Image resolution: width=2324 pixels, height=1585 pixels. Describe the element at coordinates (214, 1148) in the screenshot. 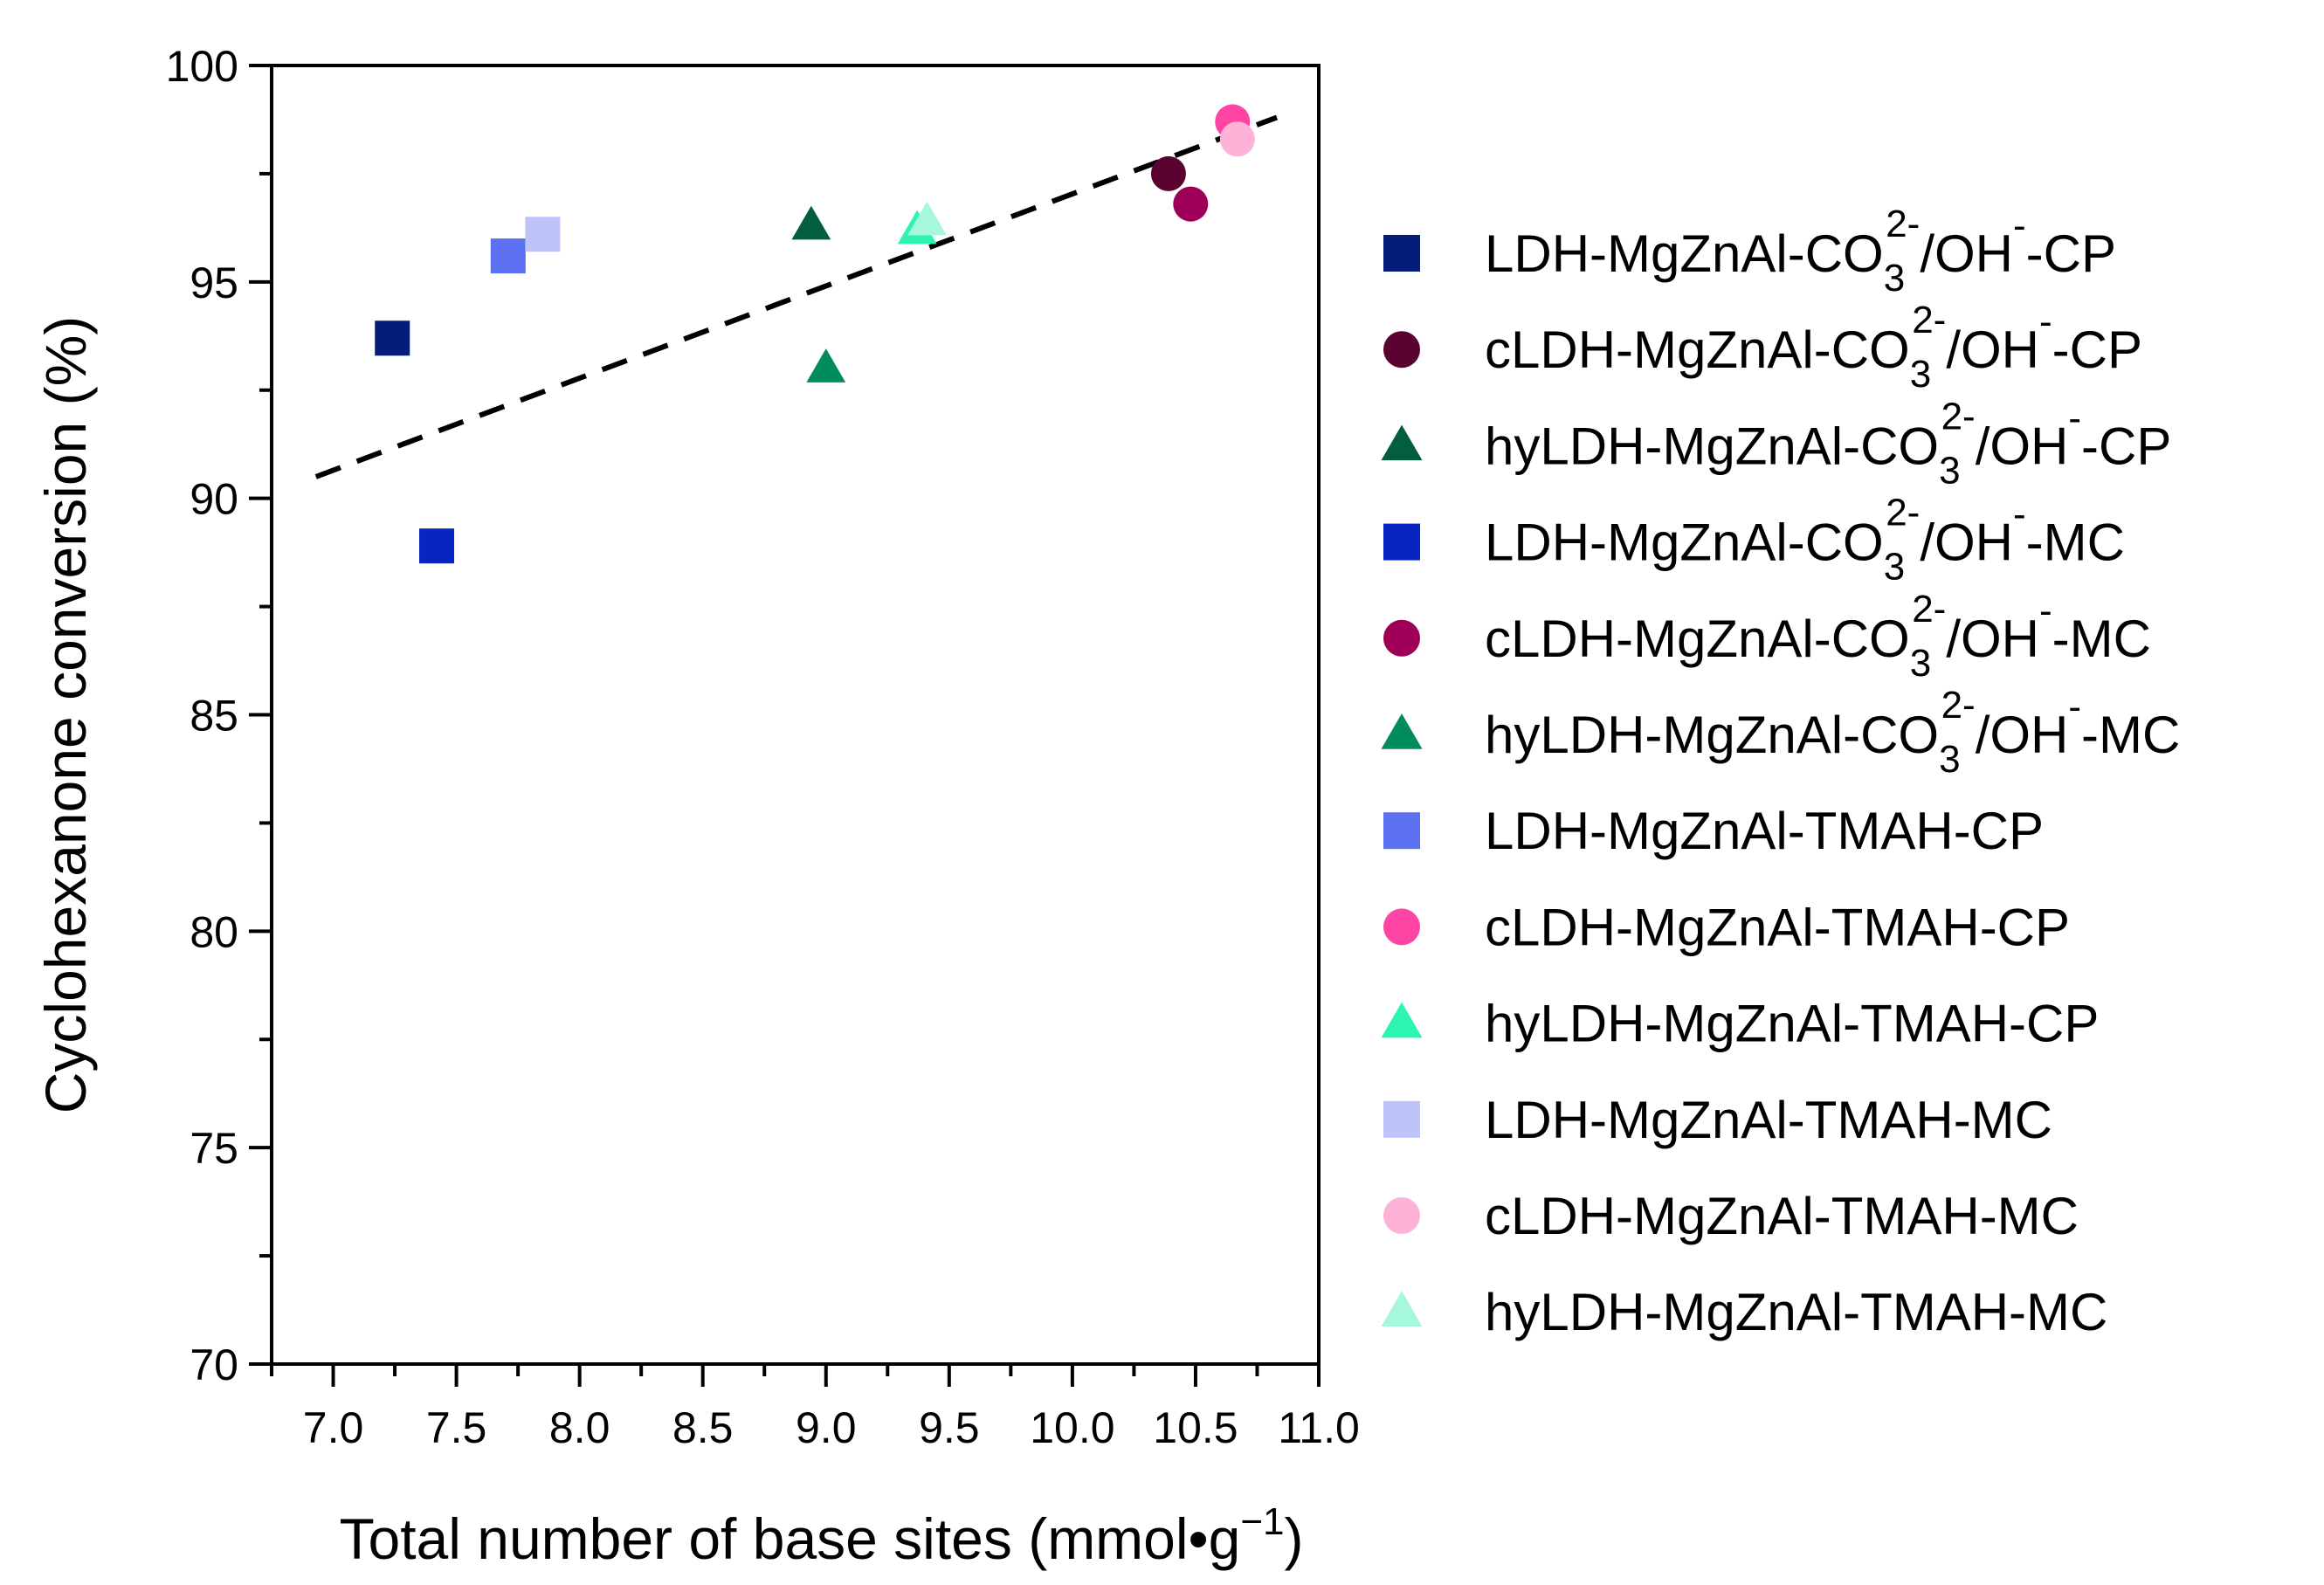

I see `y-tick-label: 75` at that location.